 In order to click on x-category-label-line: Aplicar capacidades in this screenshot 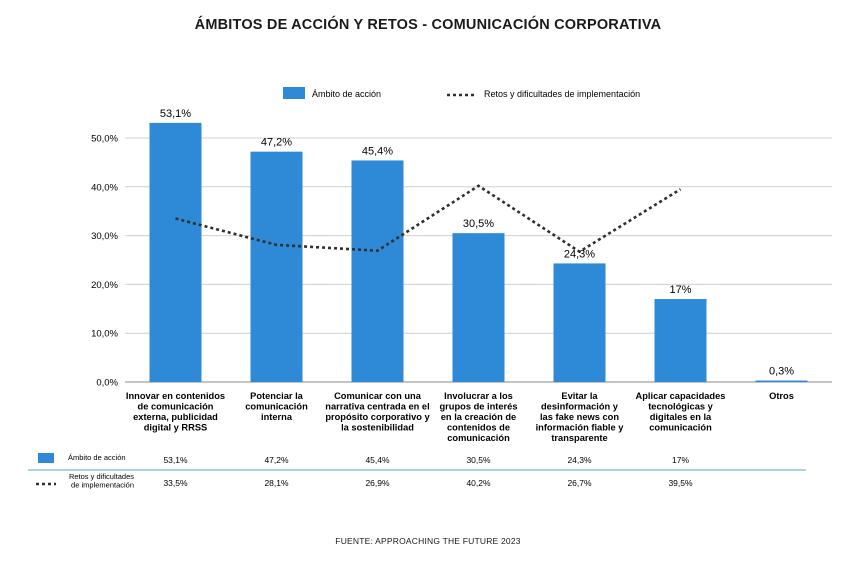, I will do `click(681, 396)`.